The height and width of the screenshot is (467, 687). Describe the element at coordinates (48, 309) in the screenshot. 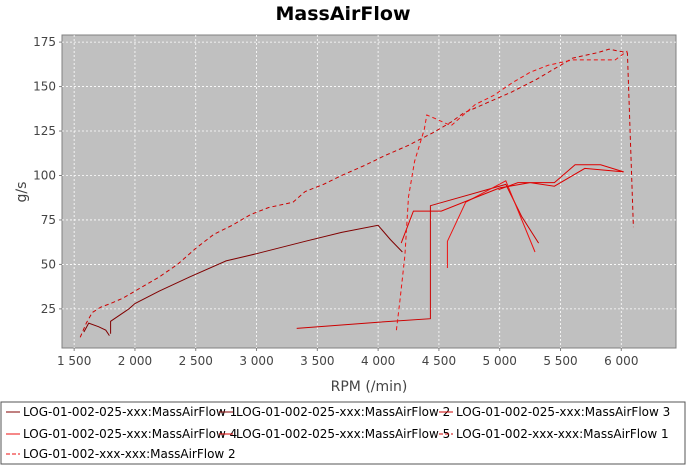

I see `y-tick-label: 25` at that location.